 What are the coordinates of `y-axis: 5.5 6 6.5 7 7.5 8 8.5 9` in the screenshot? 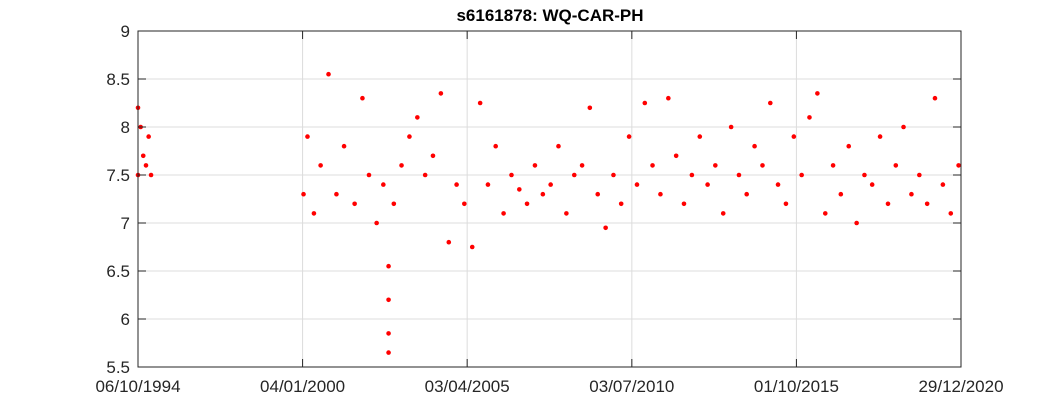 It's located at (118, 199).